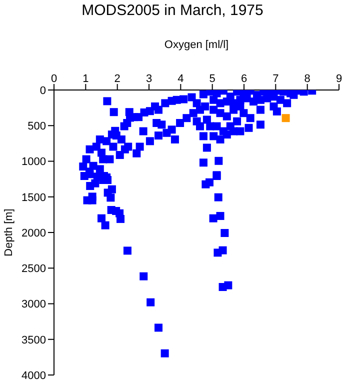 This screenshot has width=345, height=384. Describe the element at coordinates (54, 79) in the screenshot. I see `x-tick-label: 0` at that location.